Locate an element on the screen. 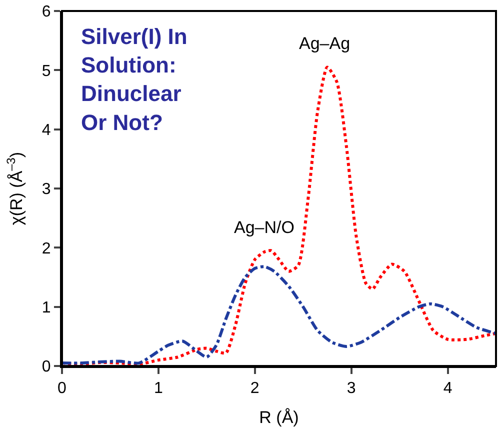 The height and width of the screenshot is (428, 500). x-tick-label: 2 is located at coordinates (255, 389).